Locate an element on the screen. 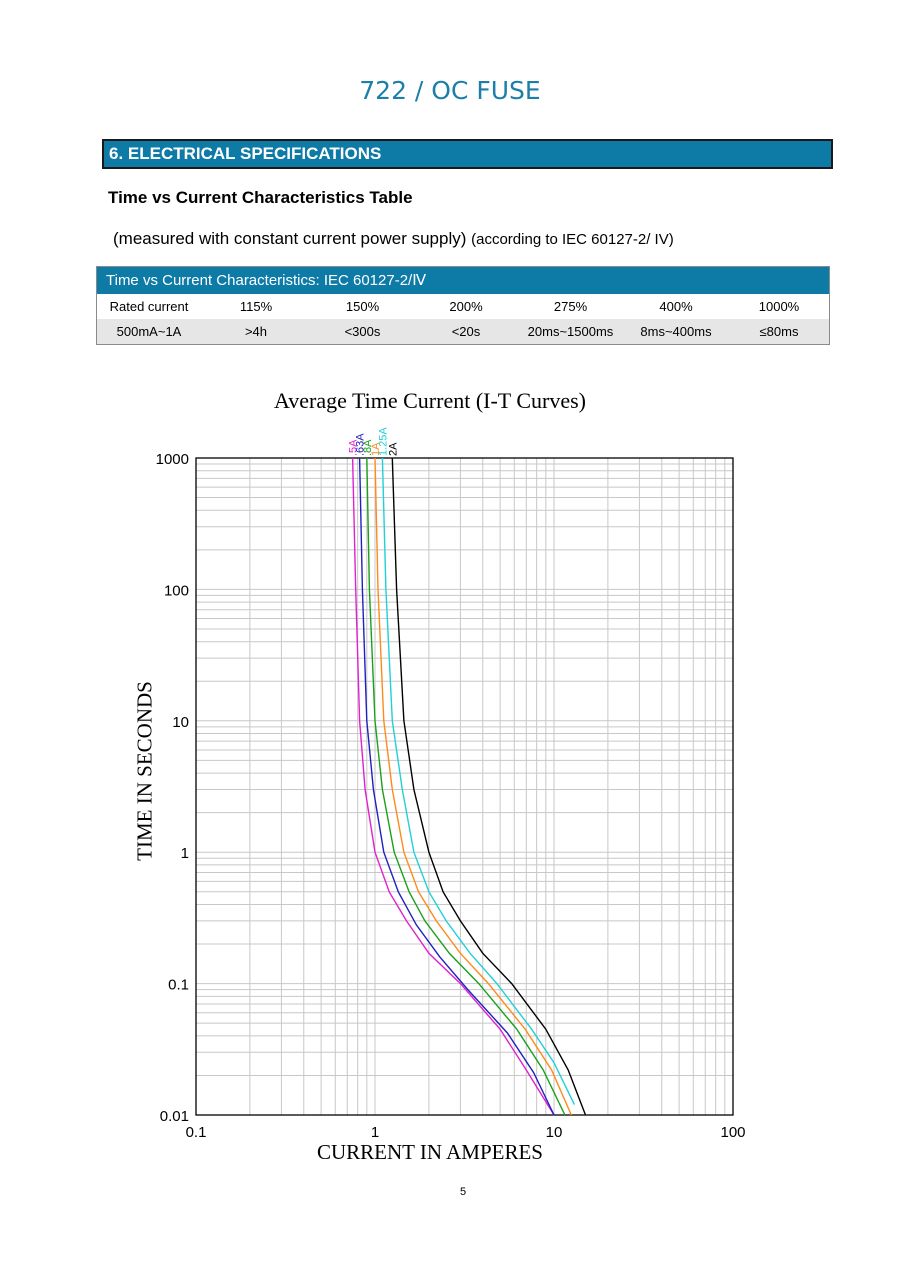  curve-p5A is located at coordinates (453, 786).